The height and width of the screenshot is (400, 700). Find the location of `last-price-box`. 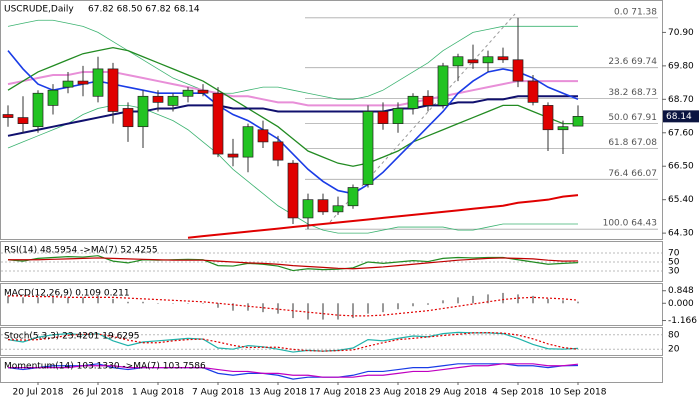

last-price-box is located at coordinates (681, 116).